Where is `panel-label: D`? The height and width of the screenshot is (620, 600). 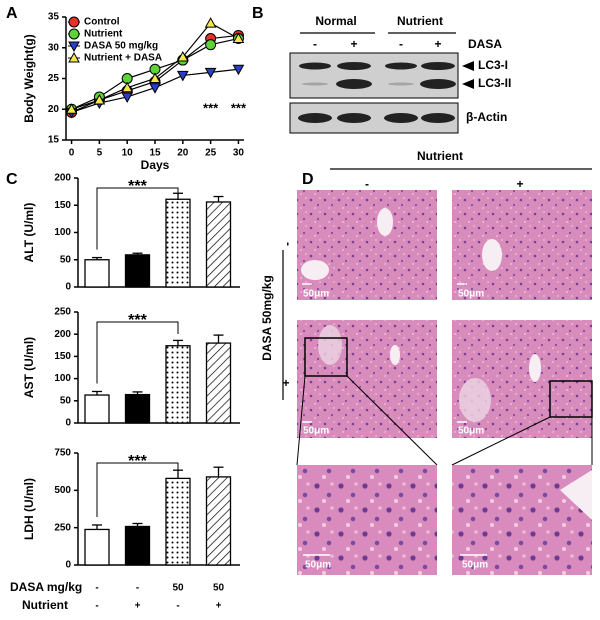
panel-label: D is located at coordinates (308, 179).